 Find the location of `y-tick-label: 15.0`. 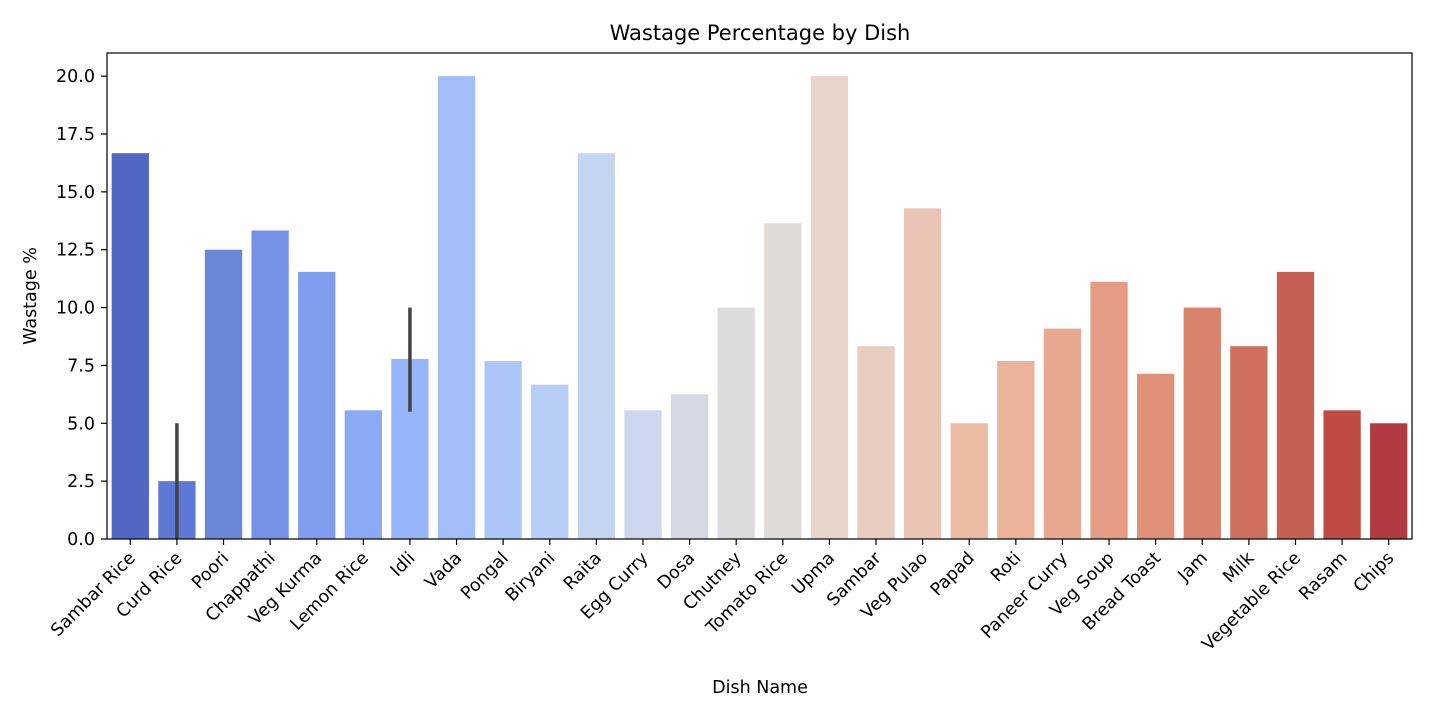

y-tick-label: 15.0 is located at coordinates (75, 193).